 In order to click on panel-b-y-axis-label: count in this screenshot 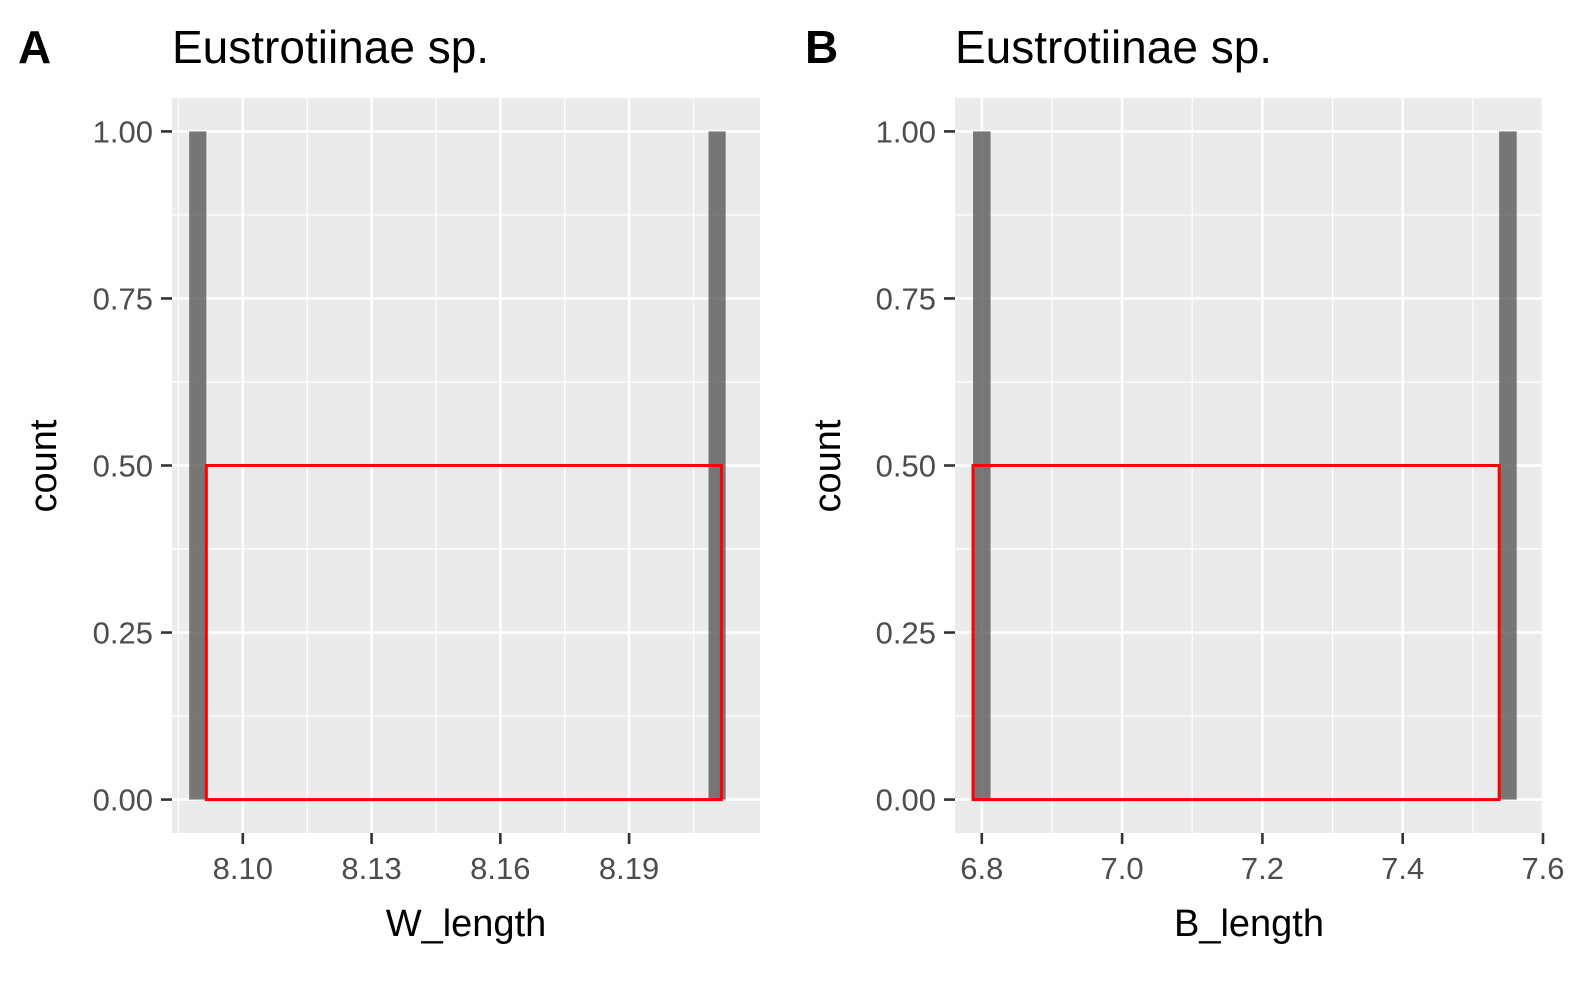, I will do `click(828, 465)`.